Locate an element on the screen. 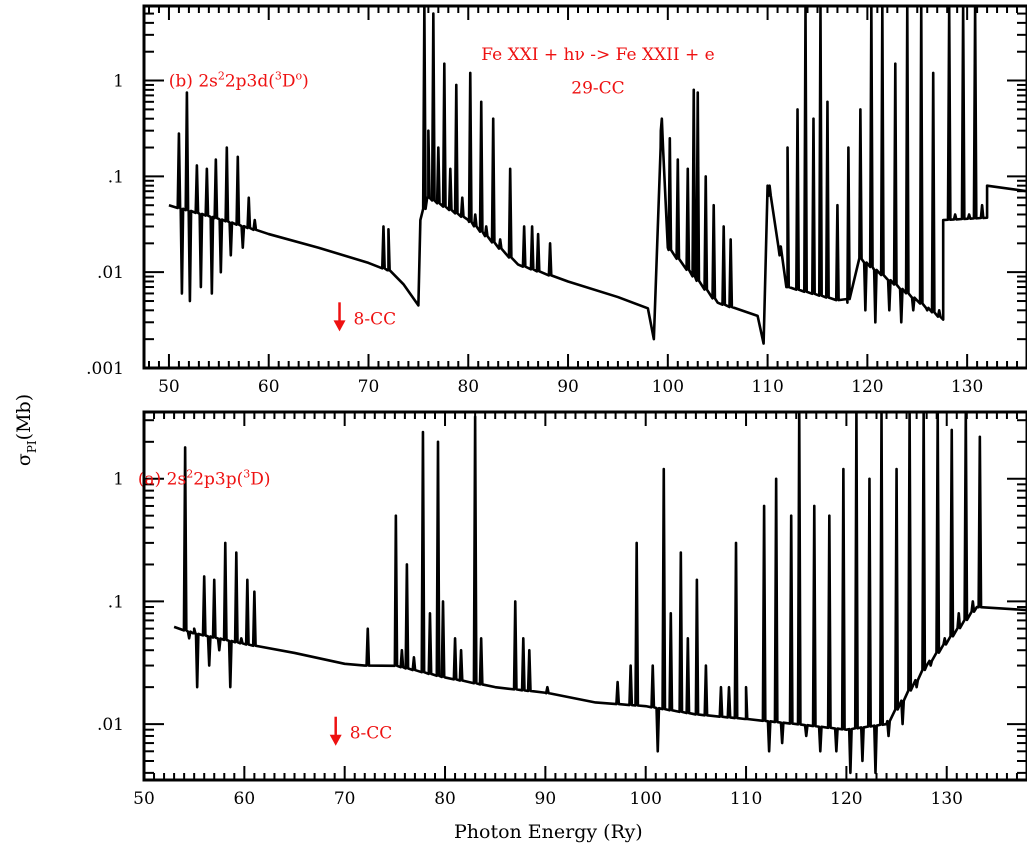 The height and width of the screenshot is (851, 1027). x-axis-title: Photon Energy (Ry) is located at coordinates (548, 832).